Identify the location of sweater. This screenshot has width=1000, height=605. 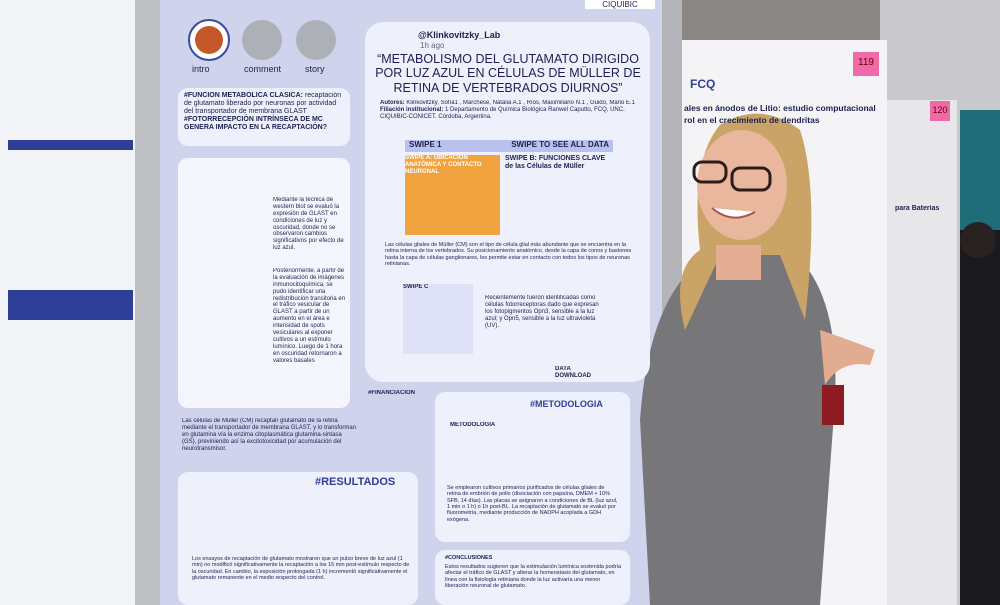
(738, 427).